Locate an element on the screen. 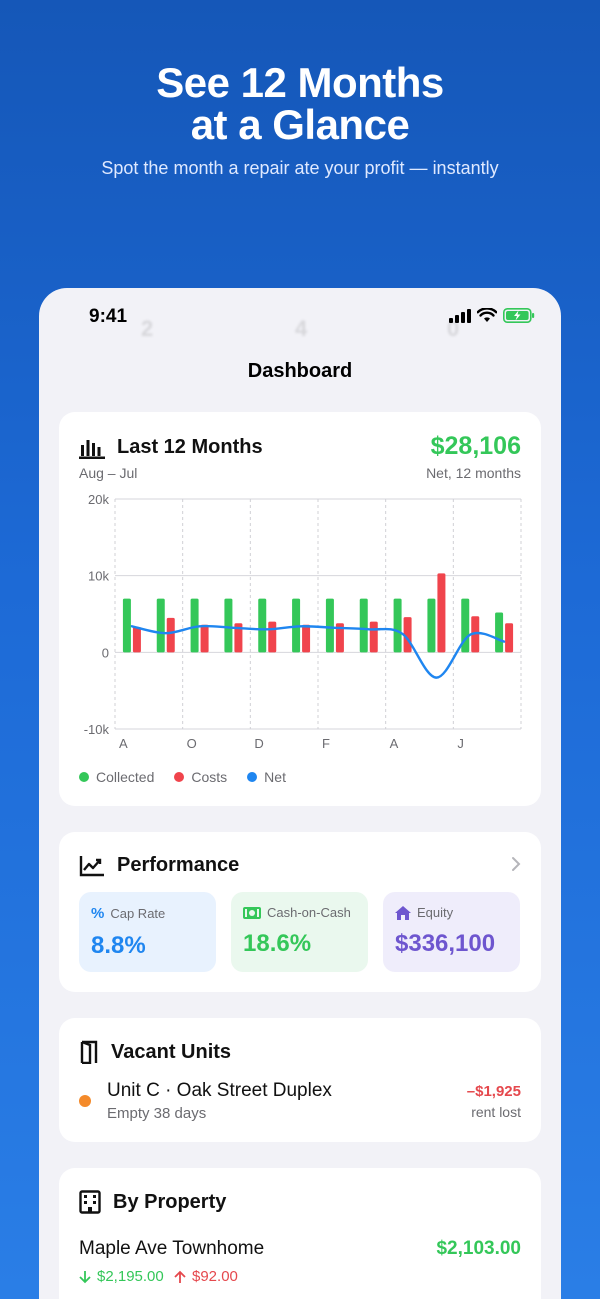  tile-value: $336,100 is located at coordinates (445, 943).